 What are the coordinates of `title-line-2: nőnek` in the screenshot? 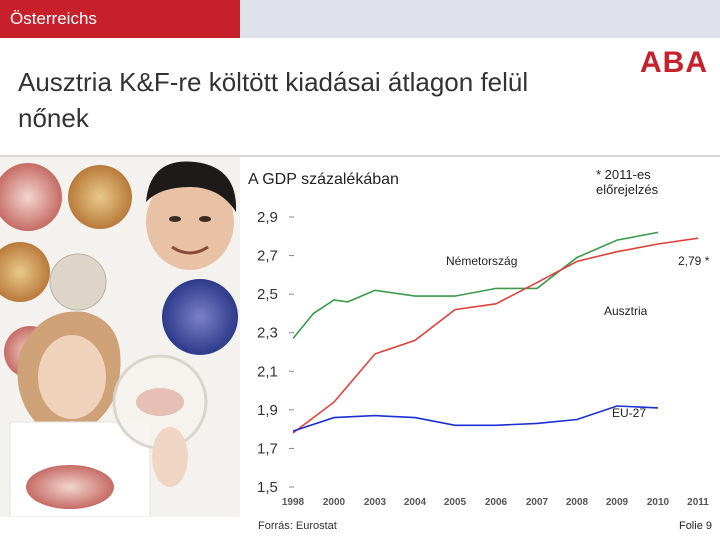 It's located at (53, 118).